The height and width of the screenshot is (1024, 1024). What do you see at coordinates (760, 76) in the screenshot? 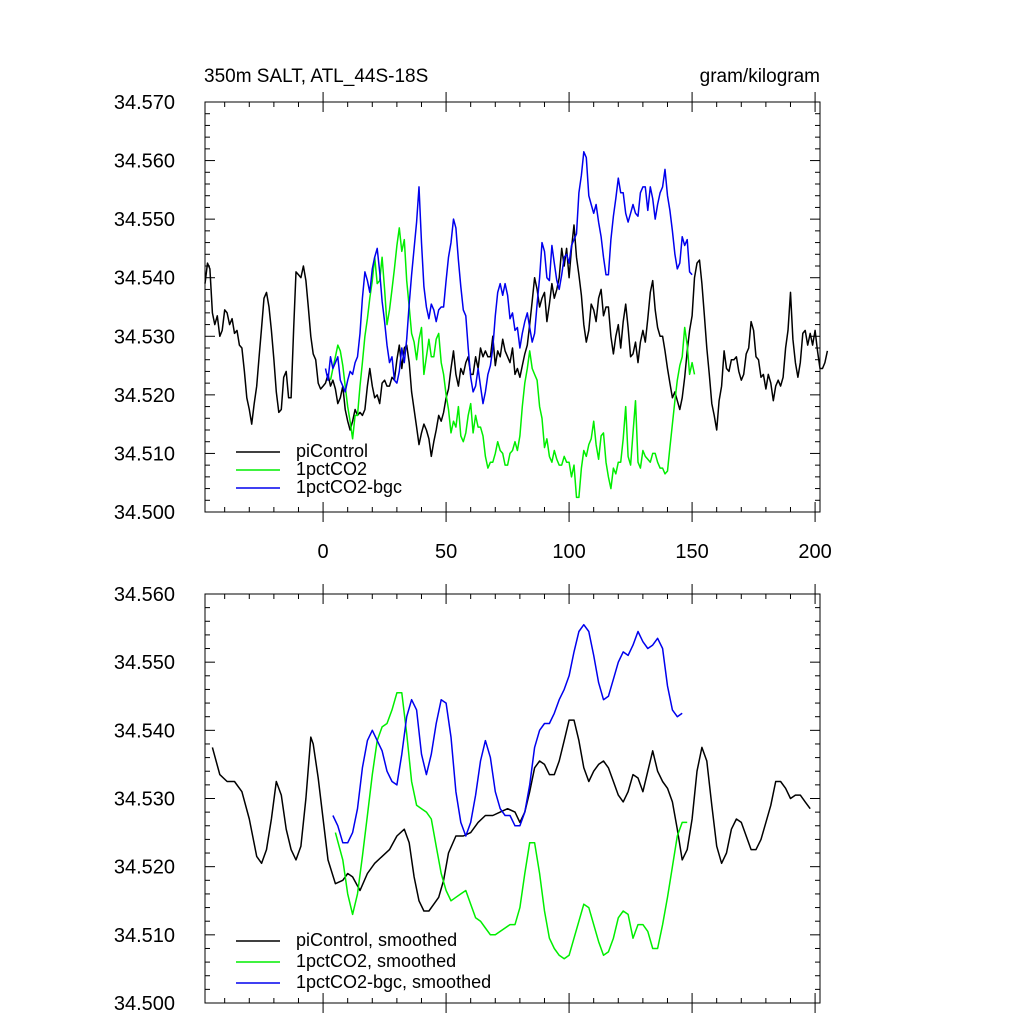
I see `top-title-right: gram/kilogram` at bounding box center [760, 76].